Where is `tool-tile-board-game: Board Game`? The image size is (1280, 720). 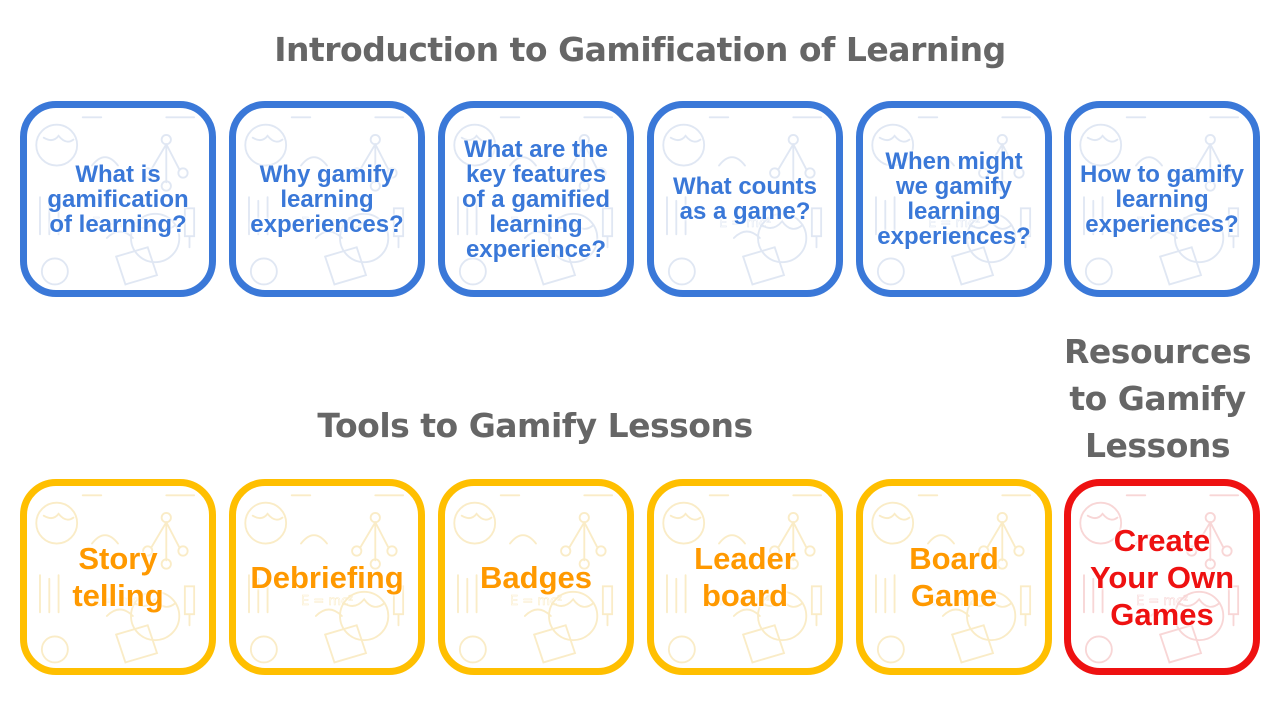 tool-tile-board-game: Board Game is located at coordinates (954, 577).